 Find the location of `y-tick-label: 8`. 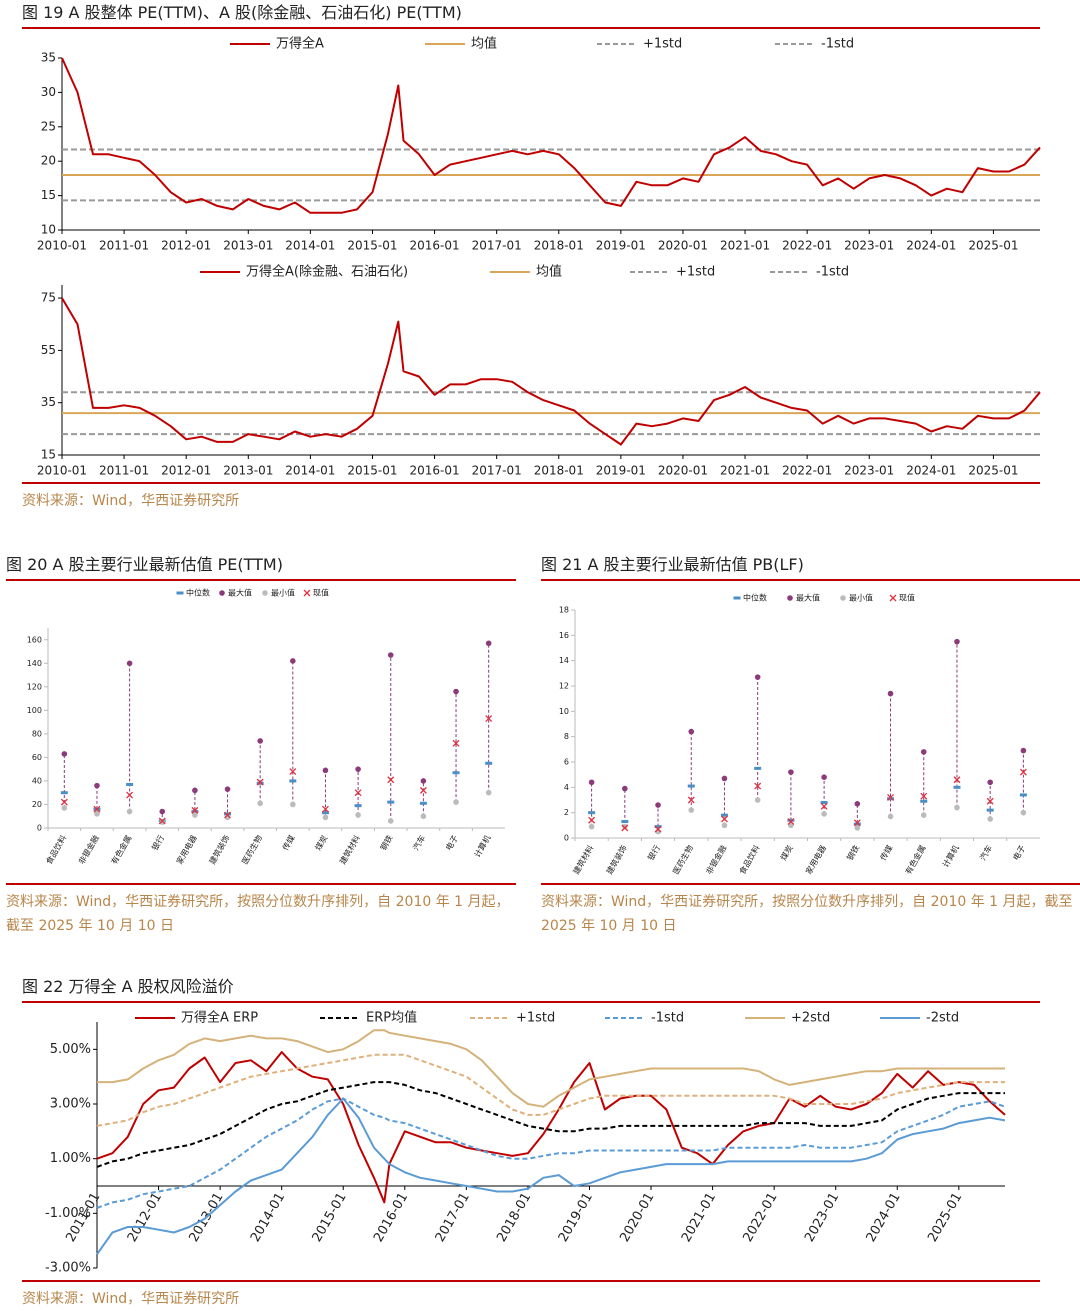

y-tick-label: 8 is located at coordinates (566, 736).